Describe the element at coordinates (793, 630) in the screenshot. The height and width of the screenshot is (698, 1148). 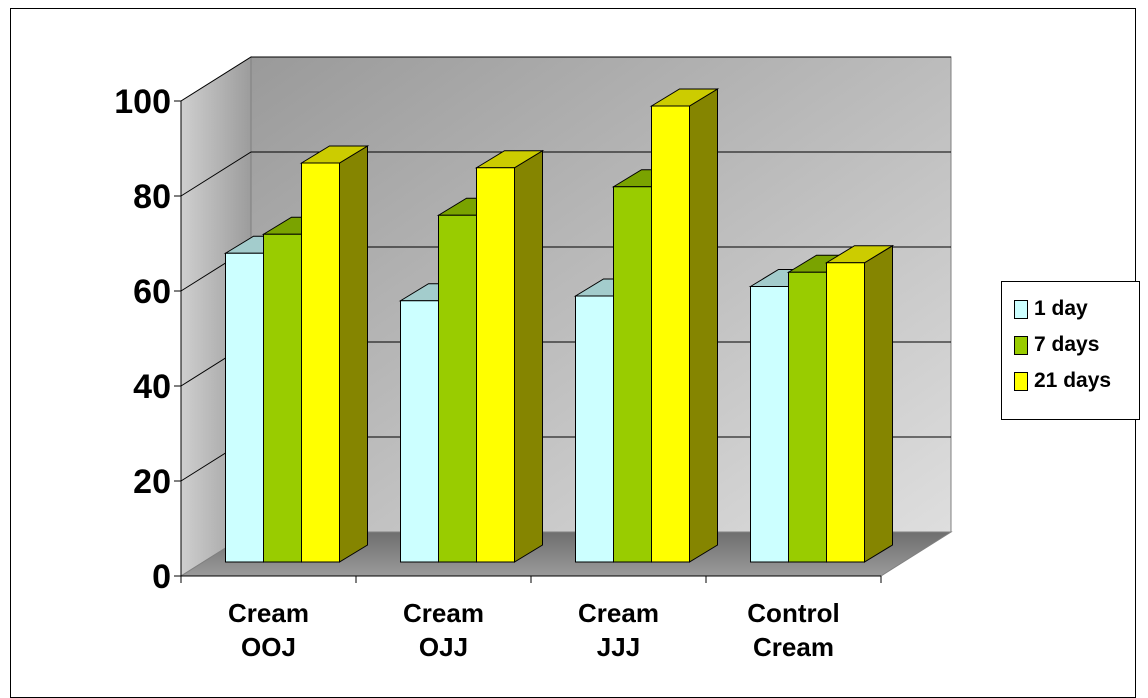
I see `x-tick-label: Control Cream` at that location.